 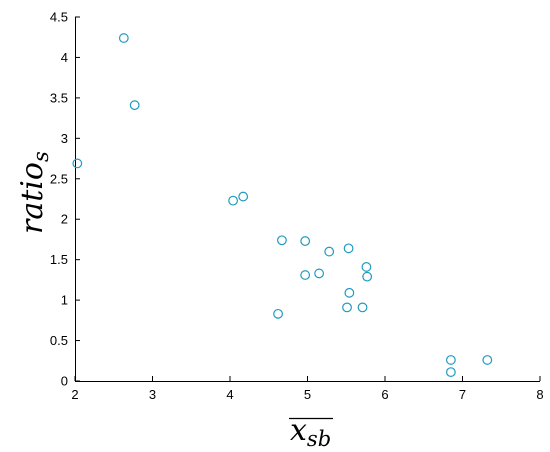 What do you see at coordinates (59, 17) in the screenshot?
I see `y-tick-label: 4.5` at bounding box center [59, 17].